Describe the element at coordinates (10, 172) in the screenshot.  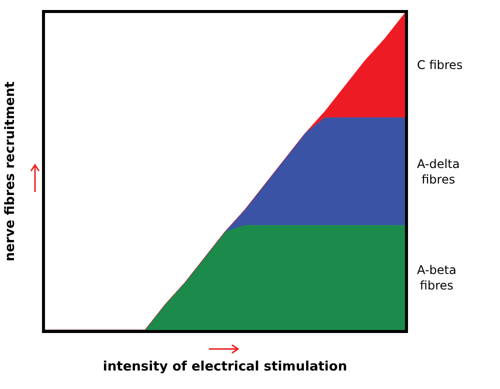
I see `y-axis-title: nerve fibres recruitment` at that location.